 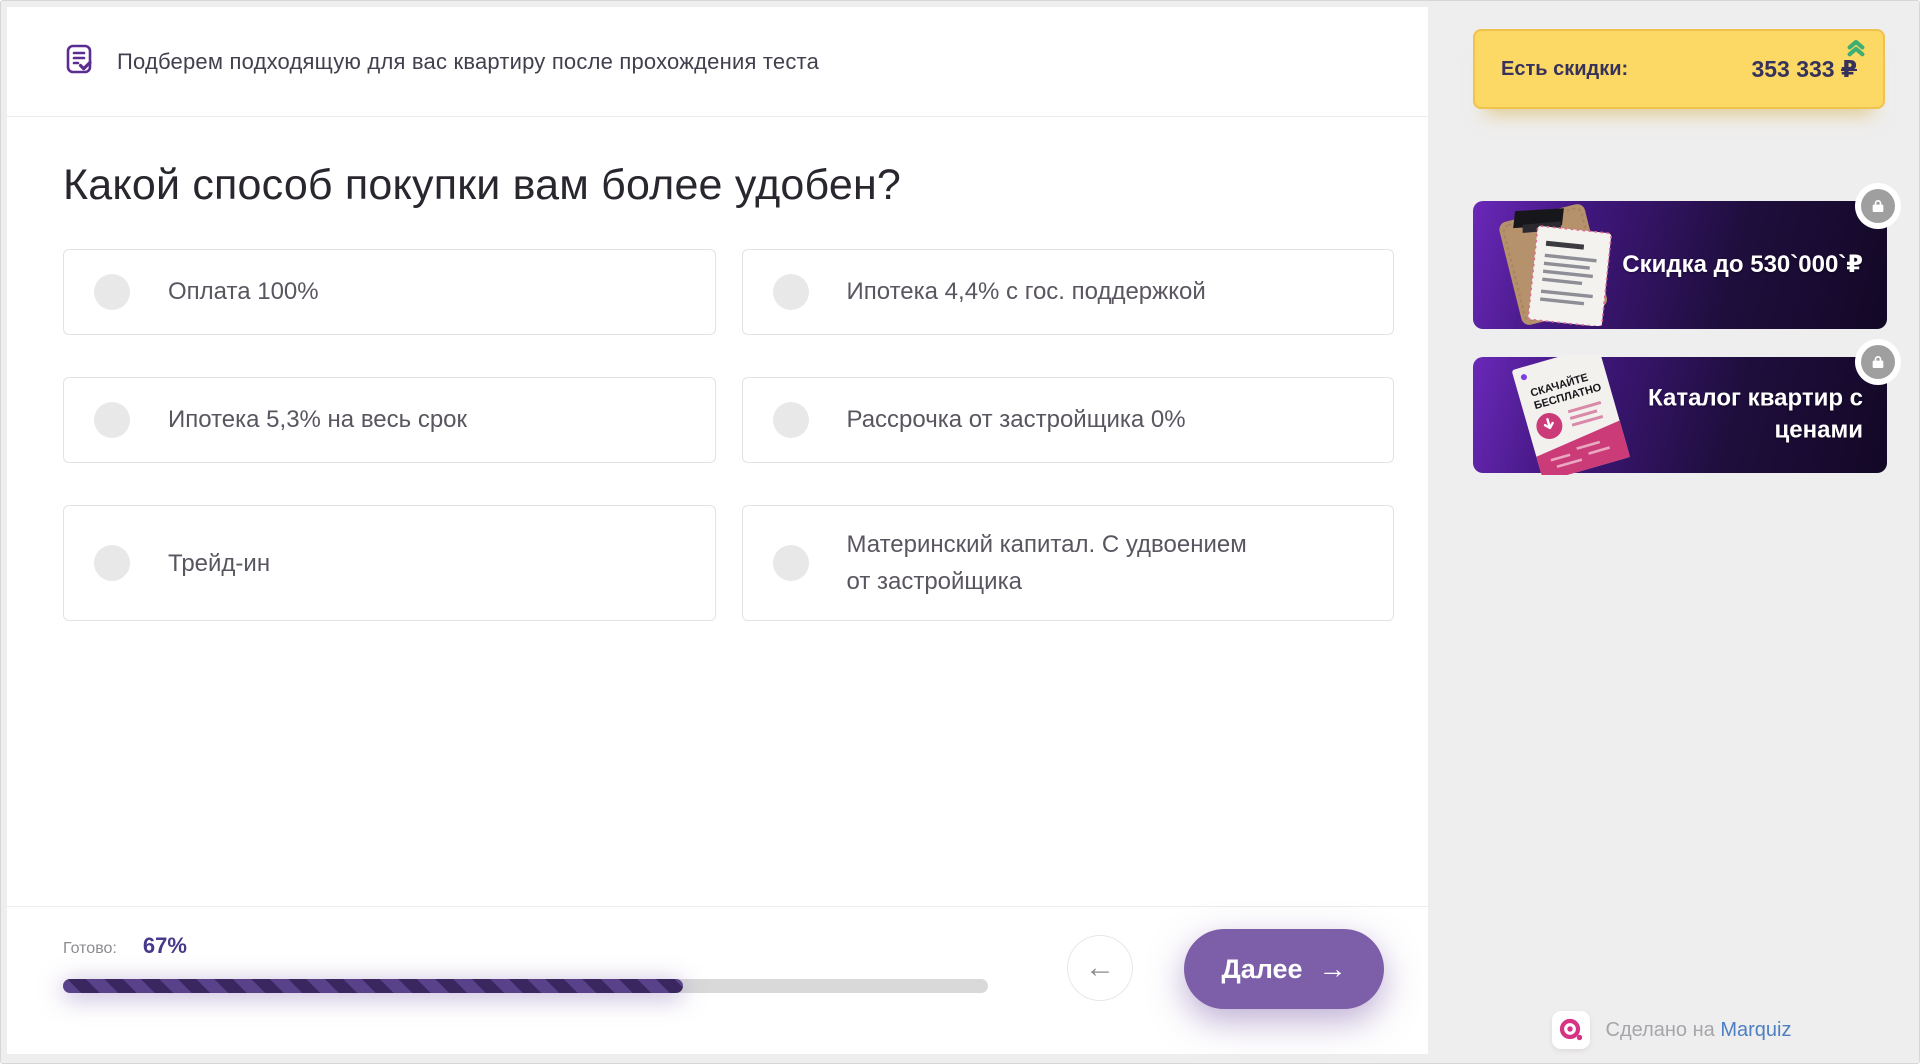 What do you see at coordinates (79, 61) in the screenshot?
I see `quiz-document-icon` at bounding box center [79, 61].